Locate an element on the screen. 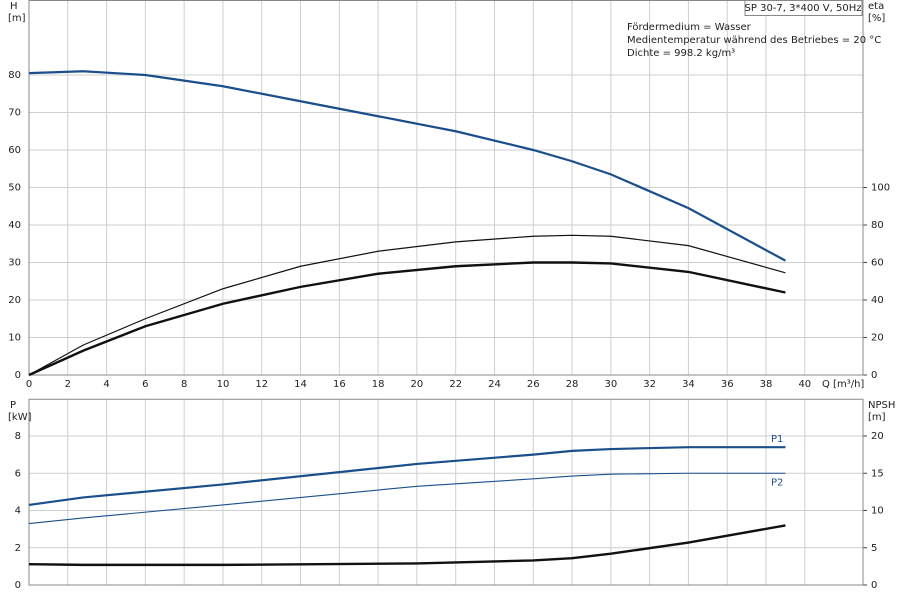 The image size is (900, 600). y2-tick-label: 15 is located at coordinates (877, 473).